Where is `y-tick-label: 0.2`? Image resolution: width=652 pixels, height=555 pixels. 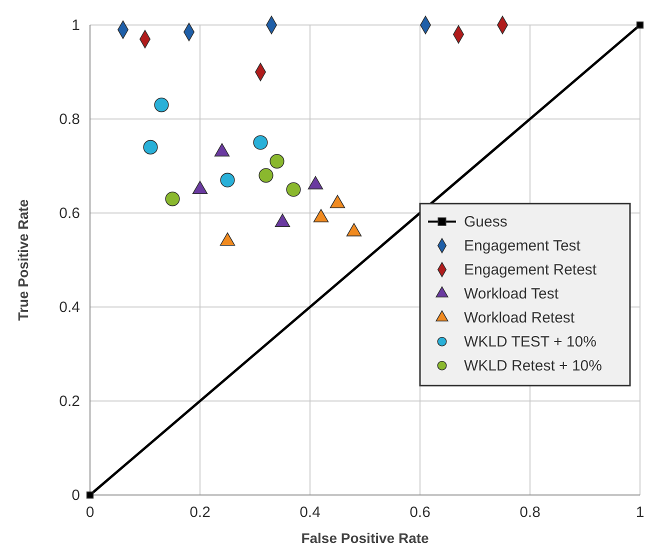 y-tick-label: 0.2 is located at coordinates (69, 401).